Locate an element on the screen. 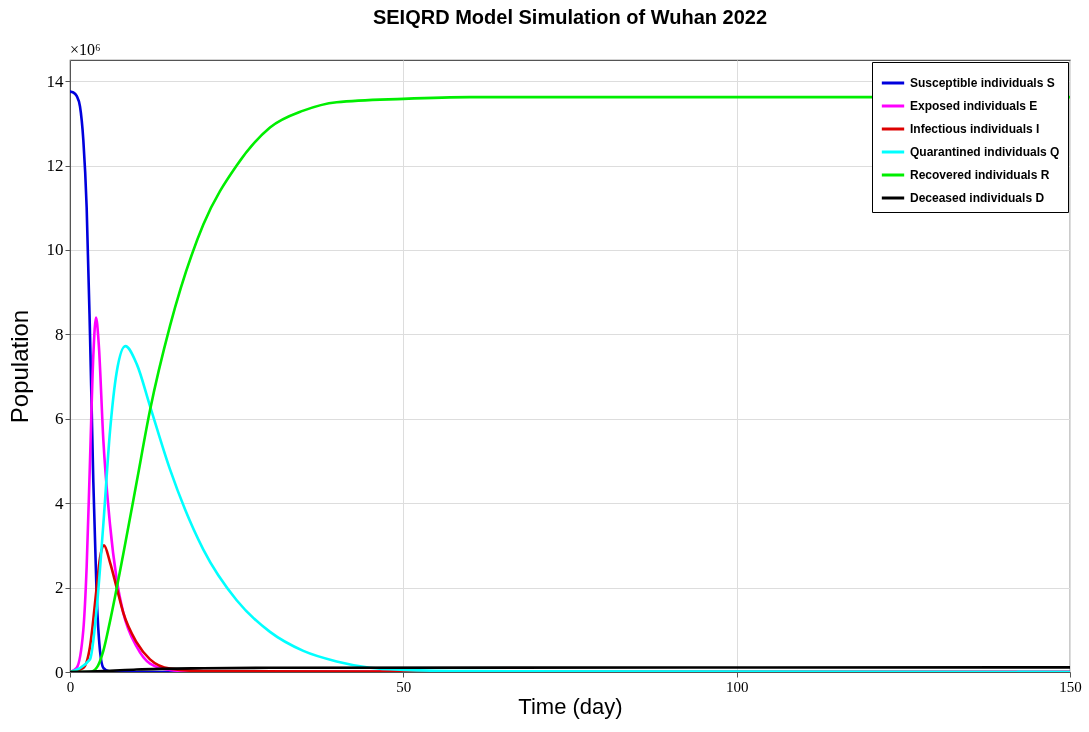  x-tick-label: 100 is located at coordinates (737, 686).